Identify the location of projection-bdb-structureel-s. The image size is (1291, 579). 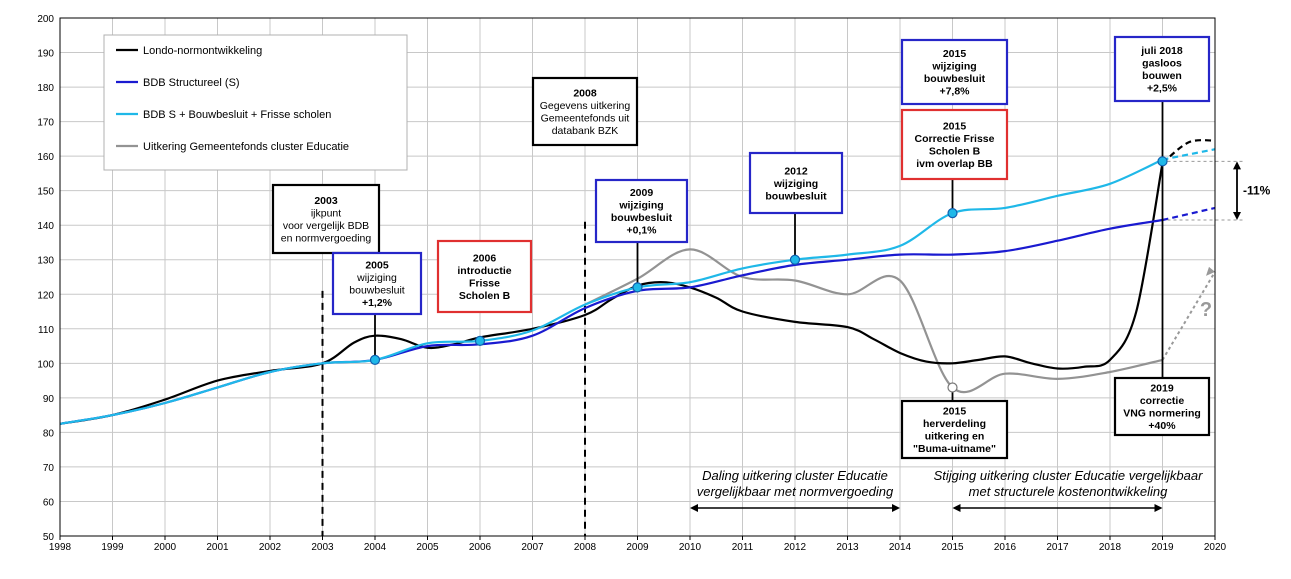
(1189, 214).